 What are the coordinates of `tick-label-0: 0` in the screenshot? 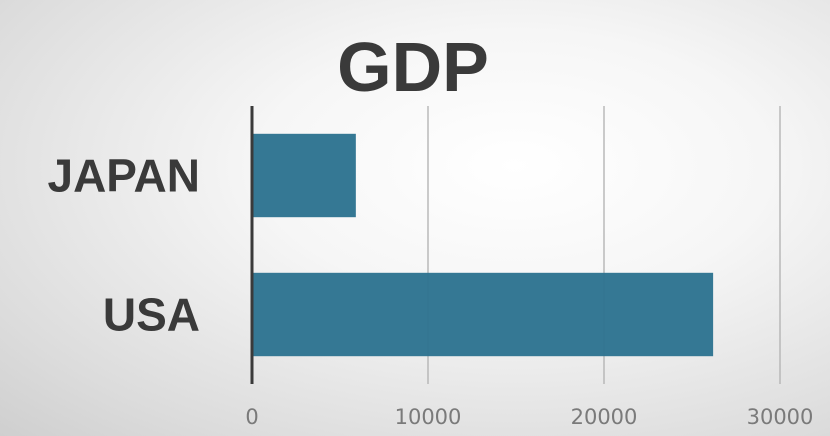 It's located at (251, 417).